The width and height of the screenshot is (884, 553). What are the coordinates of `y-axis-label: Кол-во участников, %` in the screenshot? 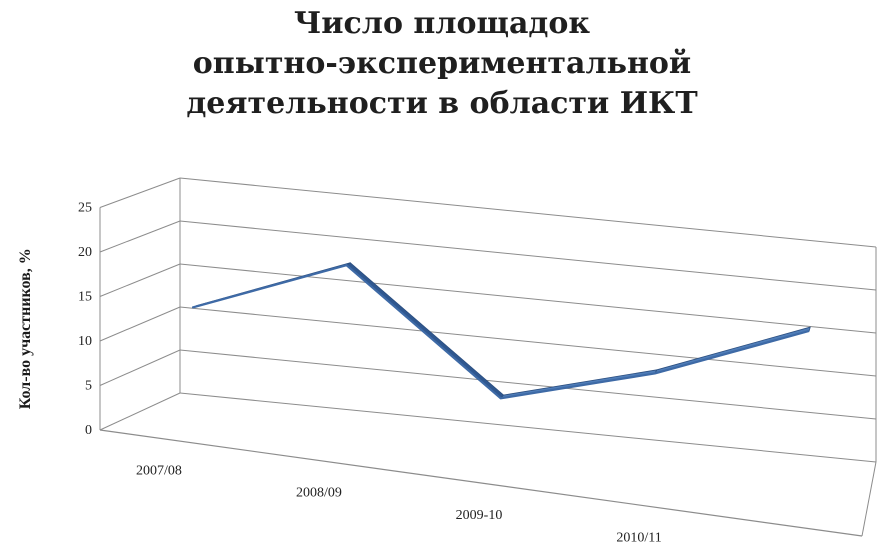 It's located at (25, 328).